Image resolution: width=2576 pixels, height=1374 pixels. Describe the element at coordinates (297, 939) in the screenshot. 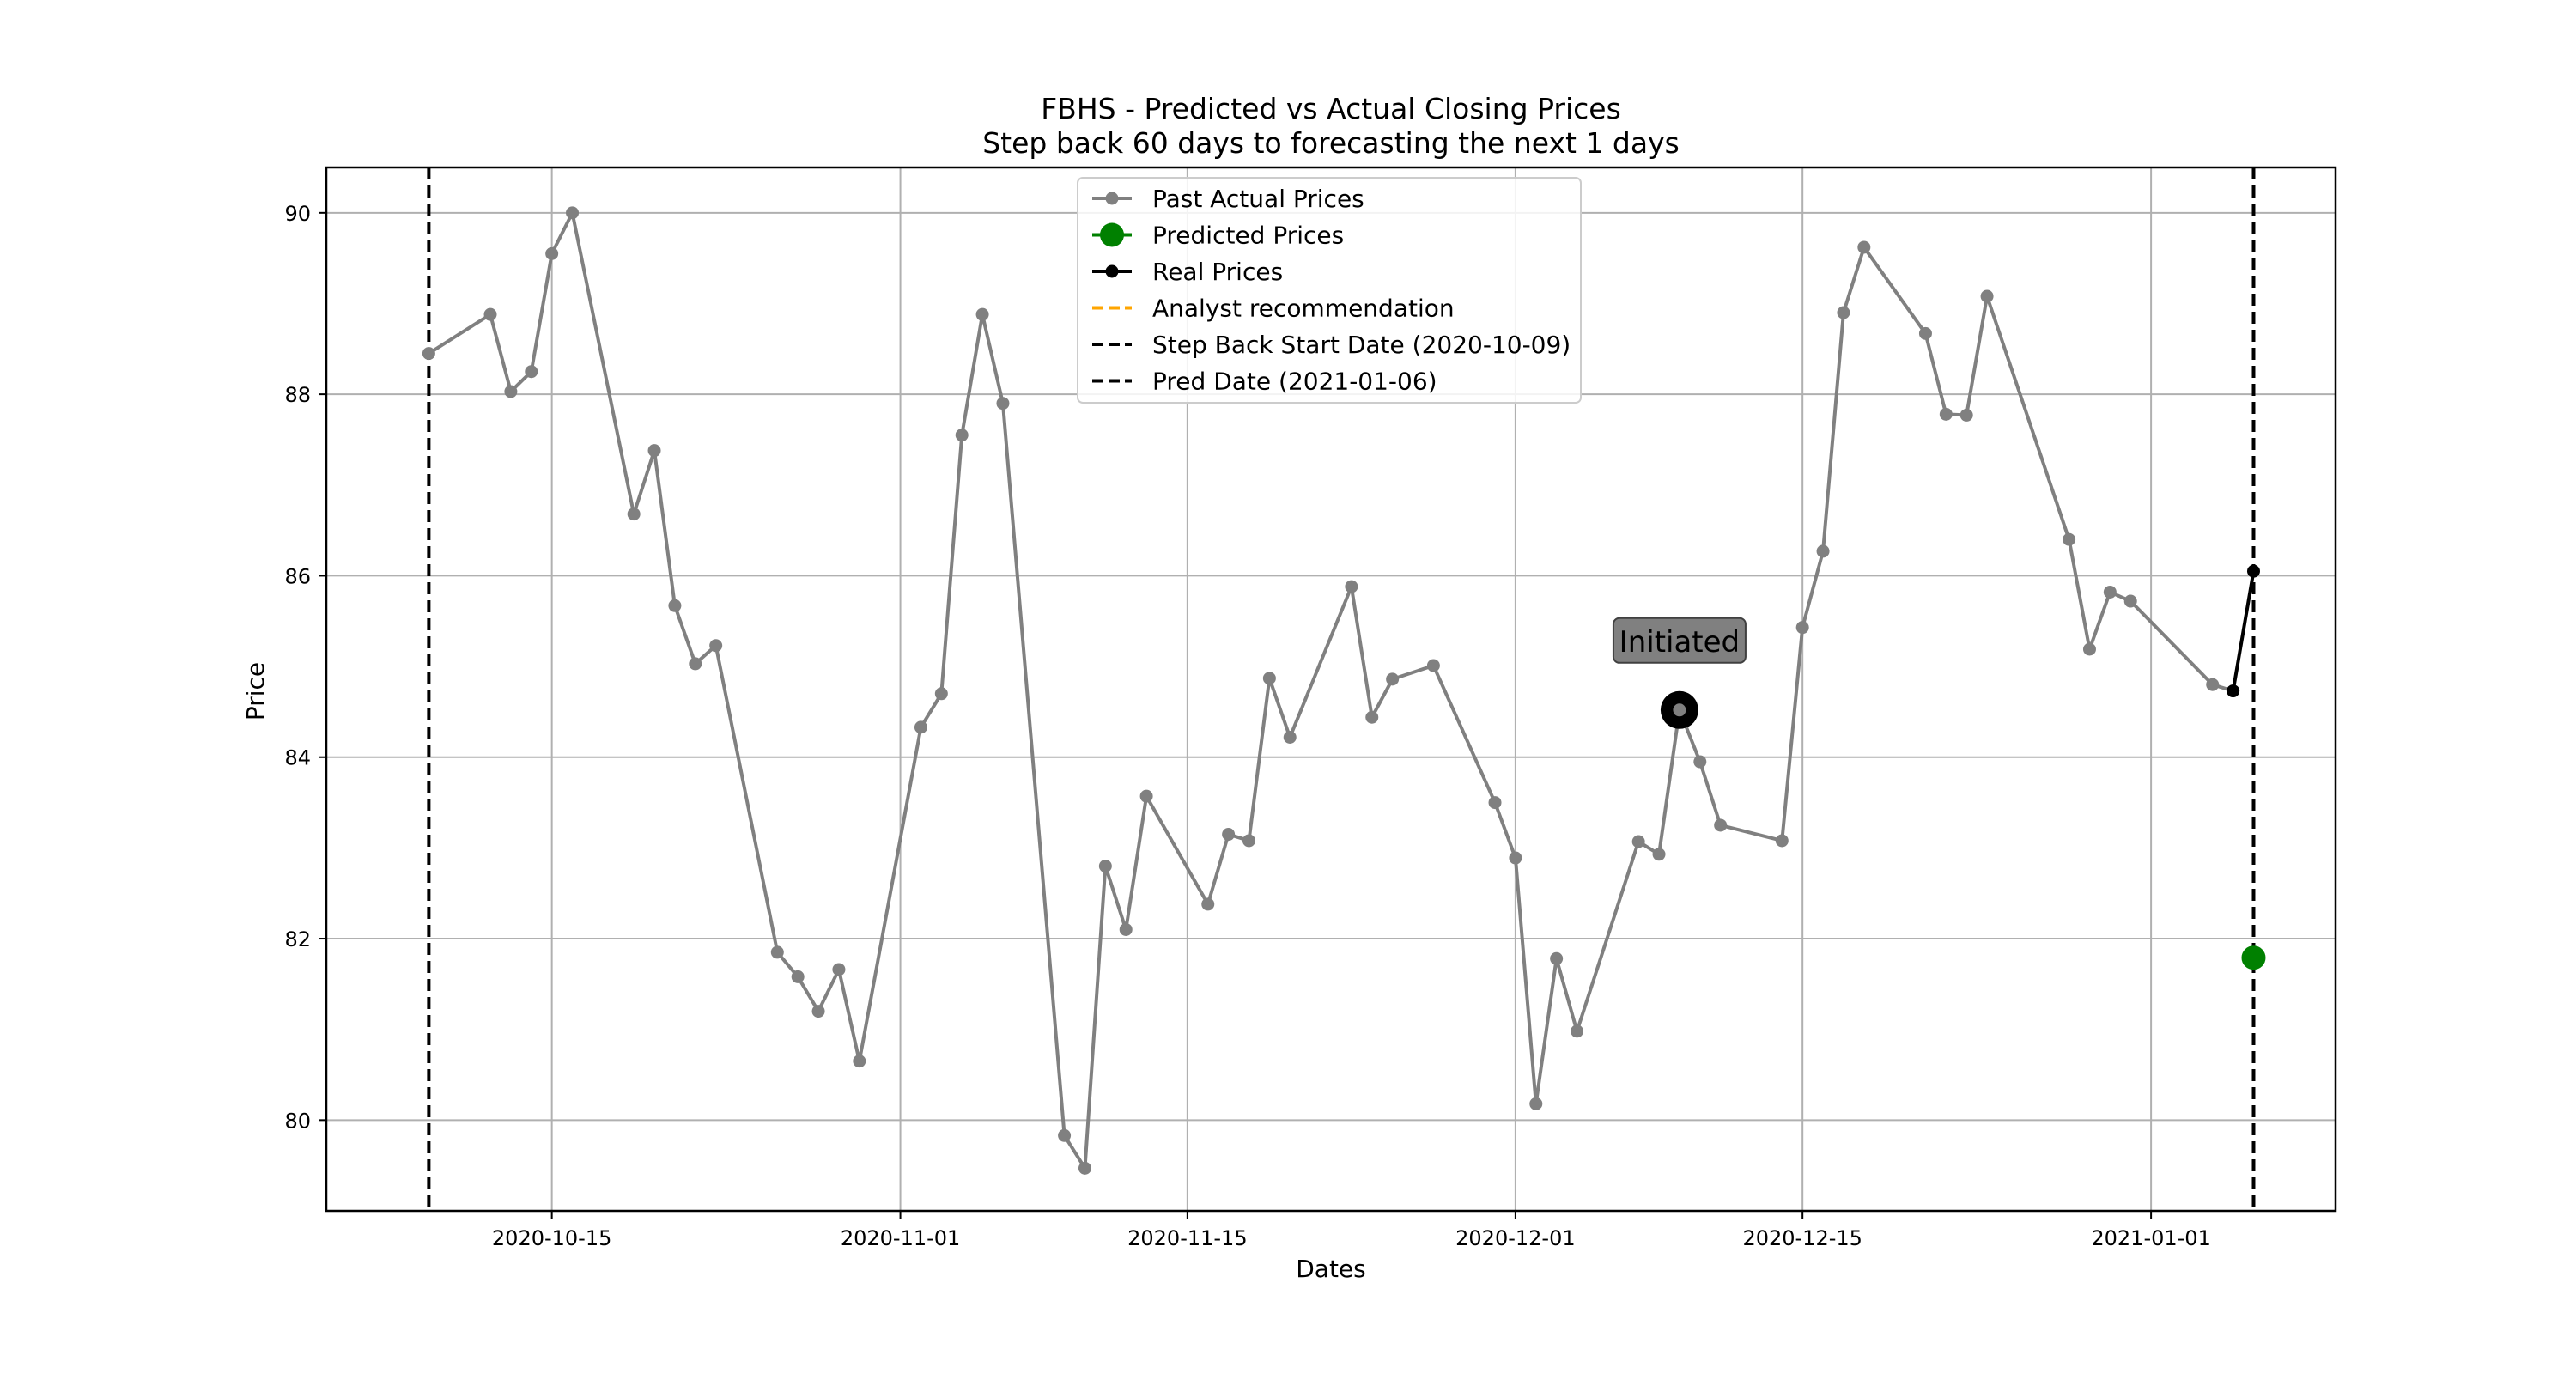

I see `y-tick-label: 82` at that location.